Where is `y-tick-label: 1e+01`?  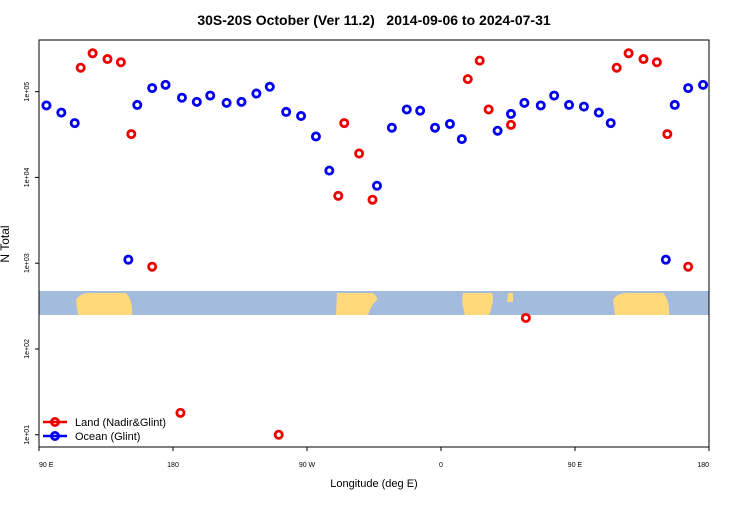
y-tick-label: 1e+01 is located at coordinates (27, 435).